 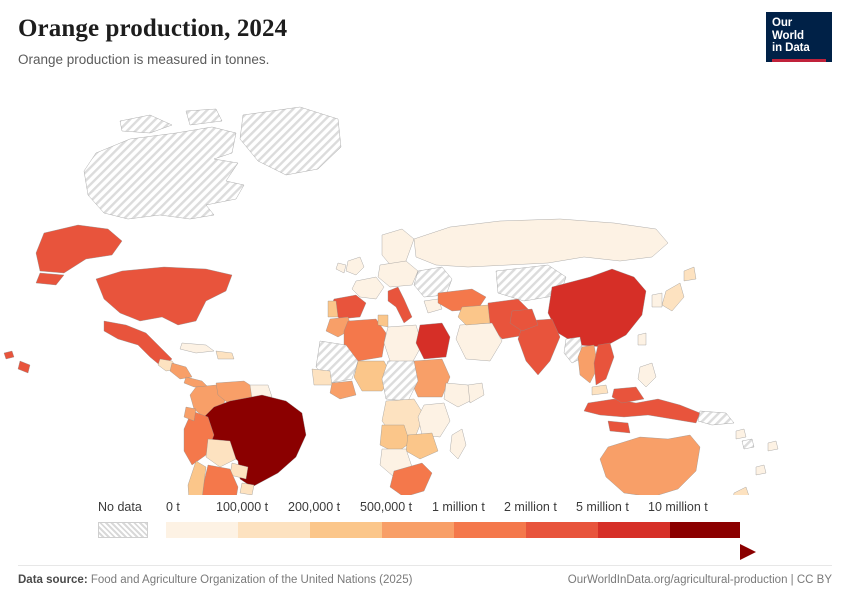 What do you see at coordinates (433, 306) in the screenshot?
I see `country-greece` at bounding box center [433, 306].